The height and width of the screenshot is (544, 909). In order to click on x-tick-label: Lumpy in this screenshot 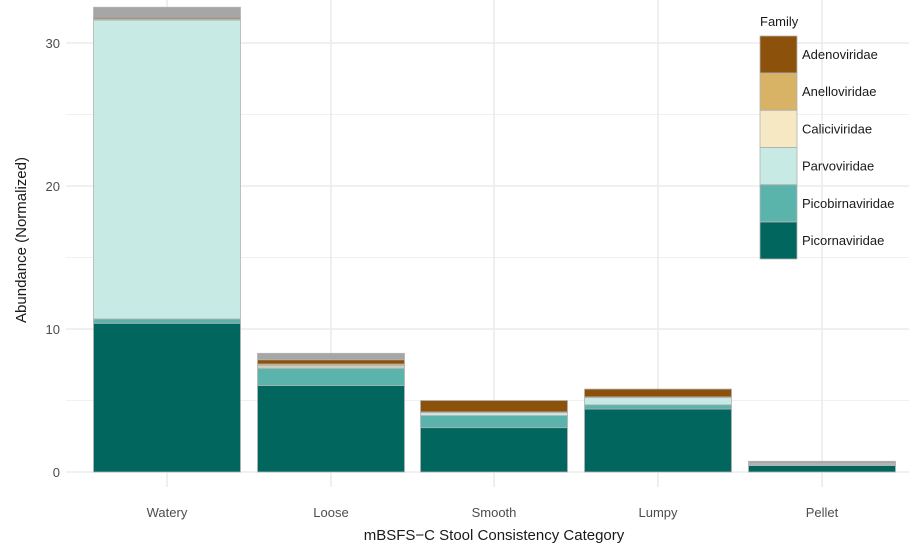, I will do `click(658, 512)`.